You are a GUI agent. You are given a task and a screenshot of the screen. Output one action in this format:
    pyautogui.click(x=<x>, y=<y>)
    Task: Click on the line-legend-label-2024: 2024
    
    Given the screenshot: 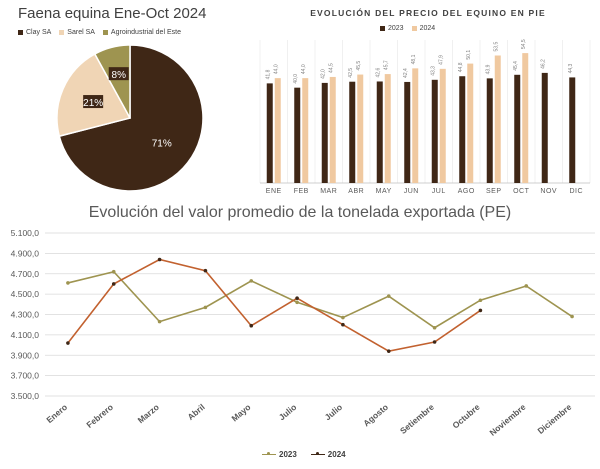 What is the action you would take?
    pyautogui.click(x=336, y=454)
    